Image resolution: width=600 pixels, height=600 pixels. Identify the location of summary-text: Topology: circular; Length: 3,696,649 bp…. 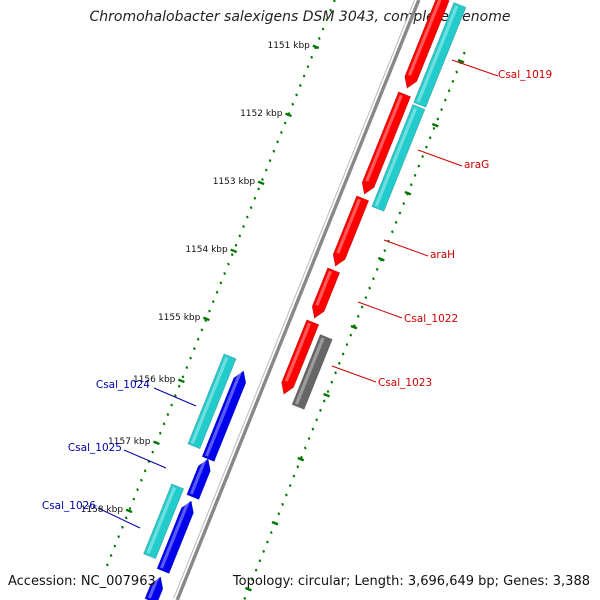
(411, 581).